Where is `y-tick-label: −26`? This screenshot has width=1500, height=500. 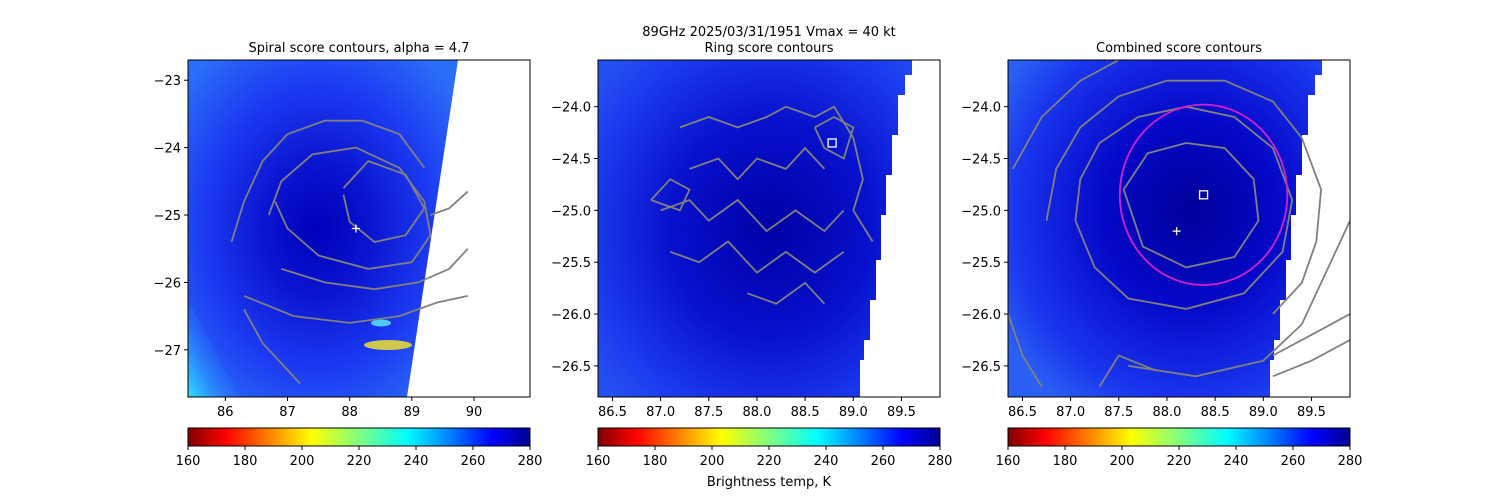
y-tick-label: −26 is located at coordinates (167, 283).